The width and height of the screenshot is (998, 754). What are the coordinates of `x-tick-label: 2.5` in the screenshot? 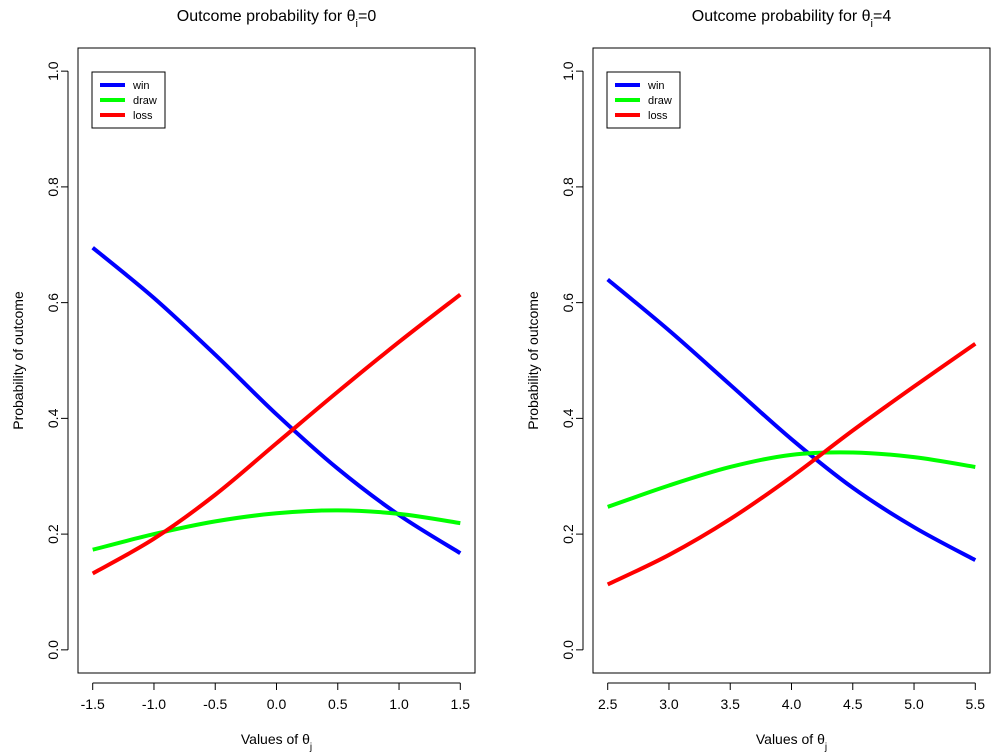 It's located at (608, 704).